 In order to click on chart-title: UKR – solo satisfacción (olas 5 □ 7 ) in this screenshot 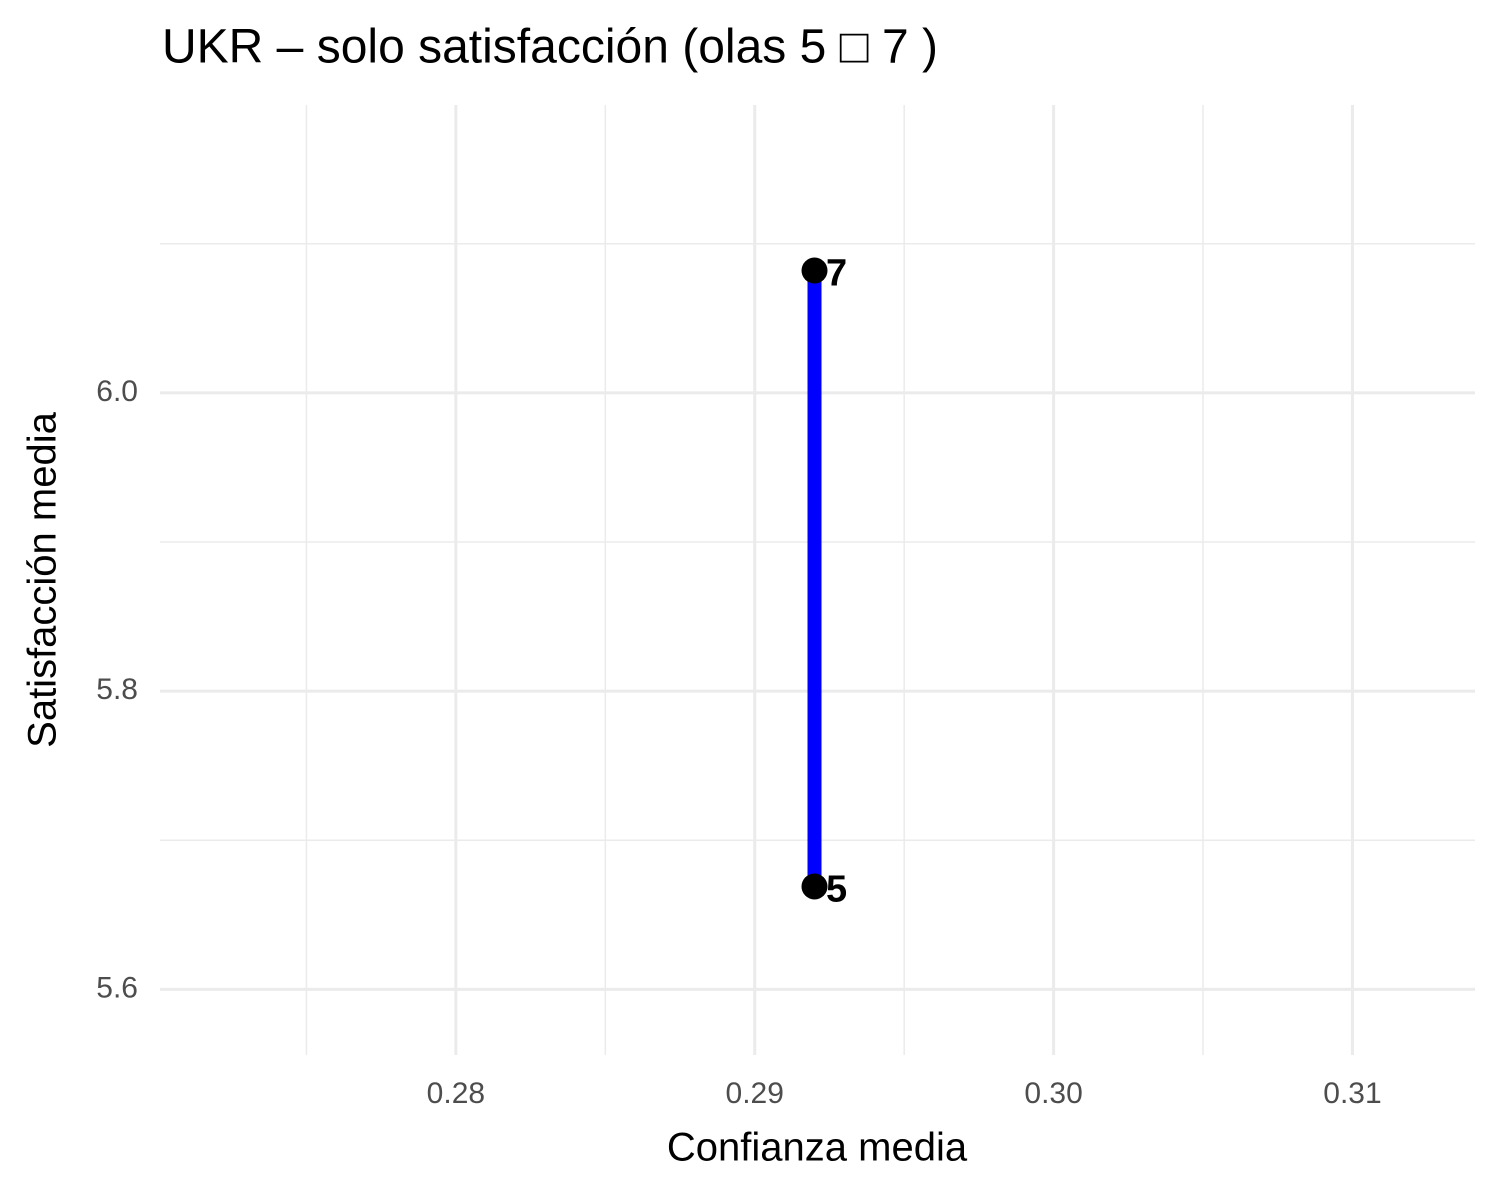, I will do `click(550, 47)`.